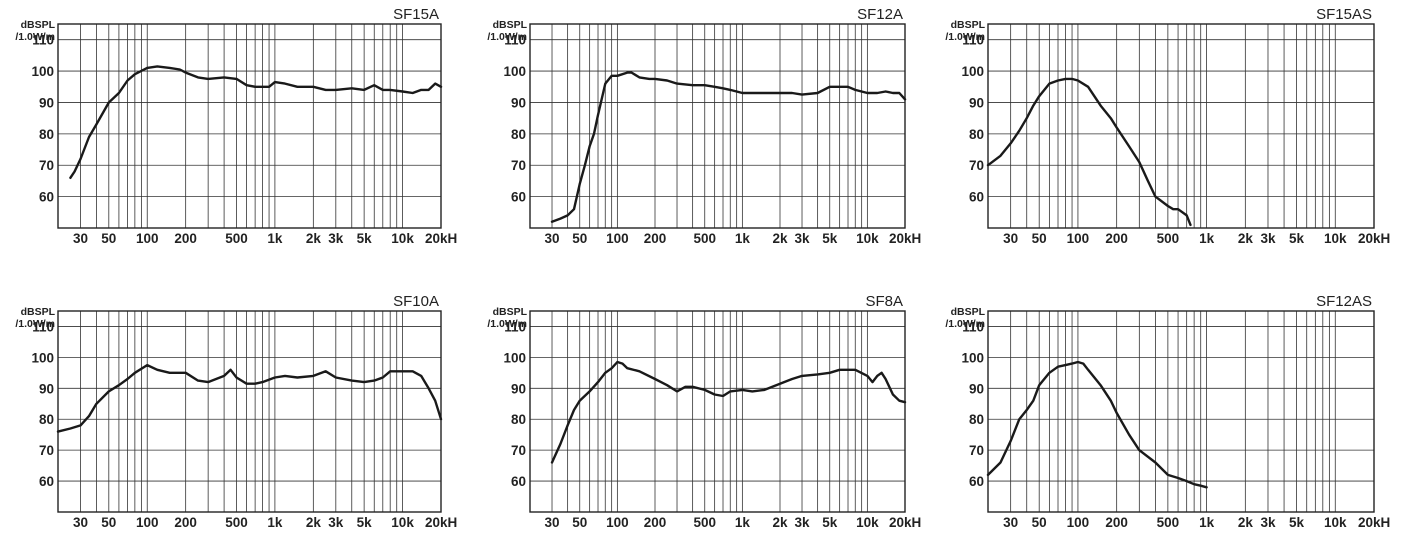 This screenshot has height=541, width=1416. What do you see at coordinates (880, 14) in the screenshot?
I see `chart-title: SF12A` at bounding box center [880, 14].